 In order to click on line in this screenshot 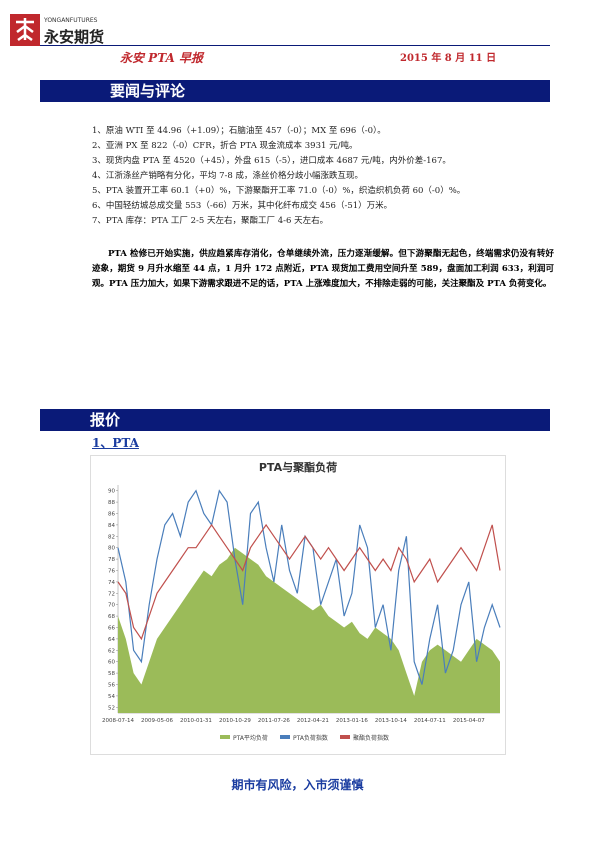, I will do `click(309, 582)`.